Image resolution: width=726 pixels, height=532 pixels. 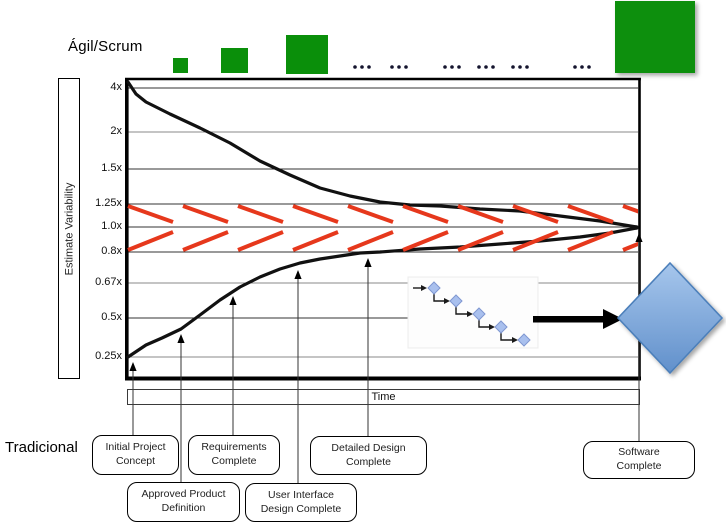 I want to click on waterfall-mini-diagram, so click(x=473, y=312).